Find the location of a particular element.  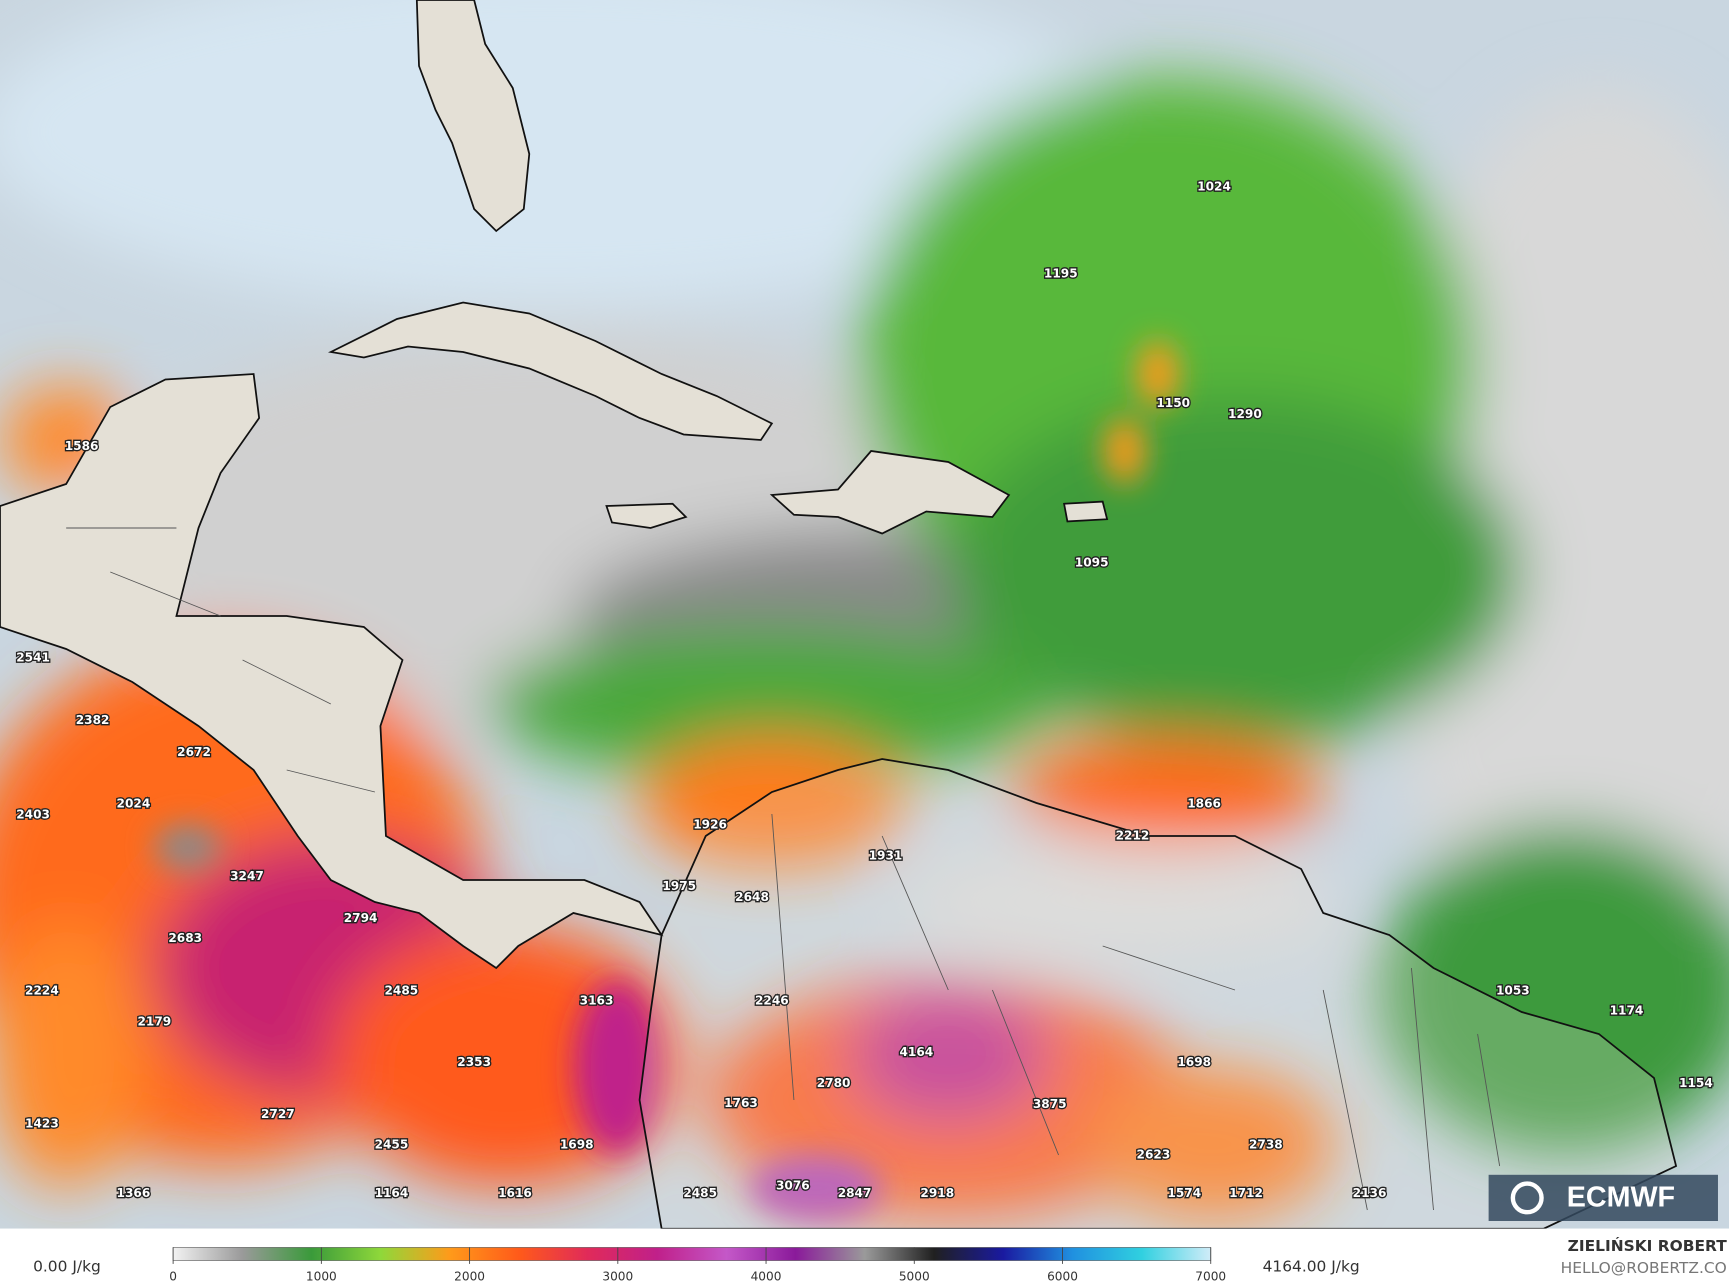

colorbar-tick-label: 5000 is located at coordinates (914, 1277).